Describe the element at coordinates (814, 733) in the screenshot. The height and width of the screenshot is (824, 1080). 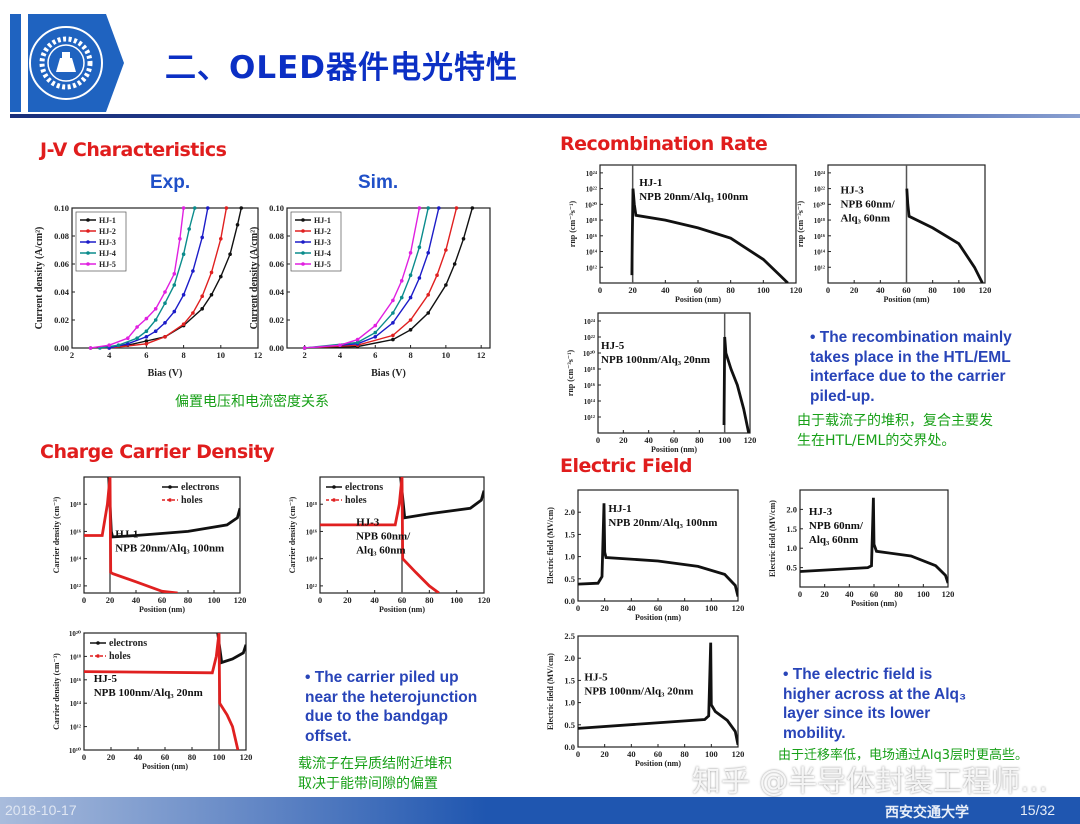
I see `bullet-line: mobility.` at that location.